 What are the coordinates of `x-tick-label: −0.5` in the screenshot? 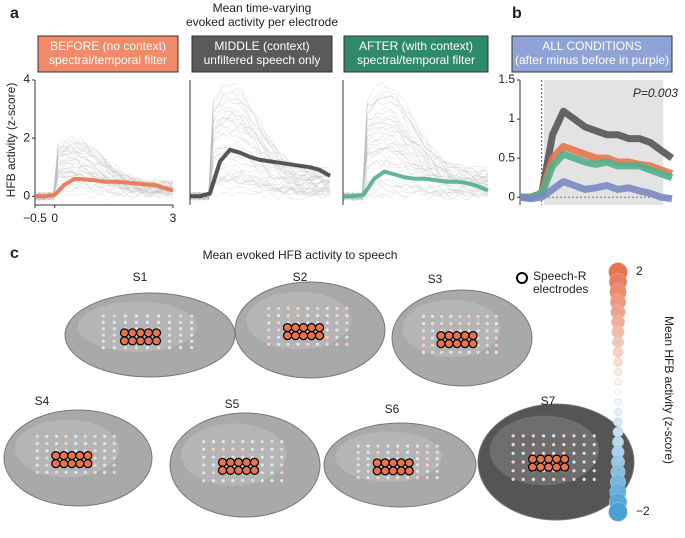 It's located at (35, 218).